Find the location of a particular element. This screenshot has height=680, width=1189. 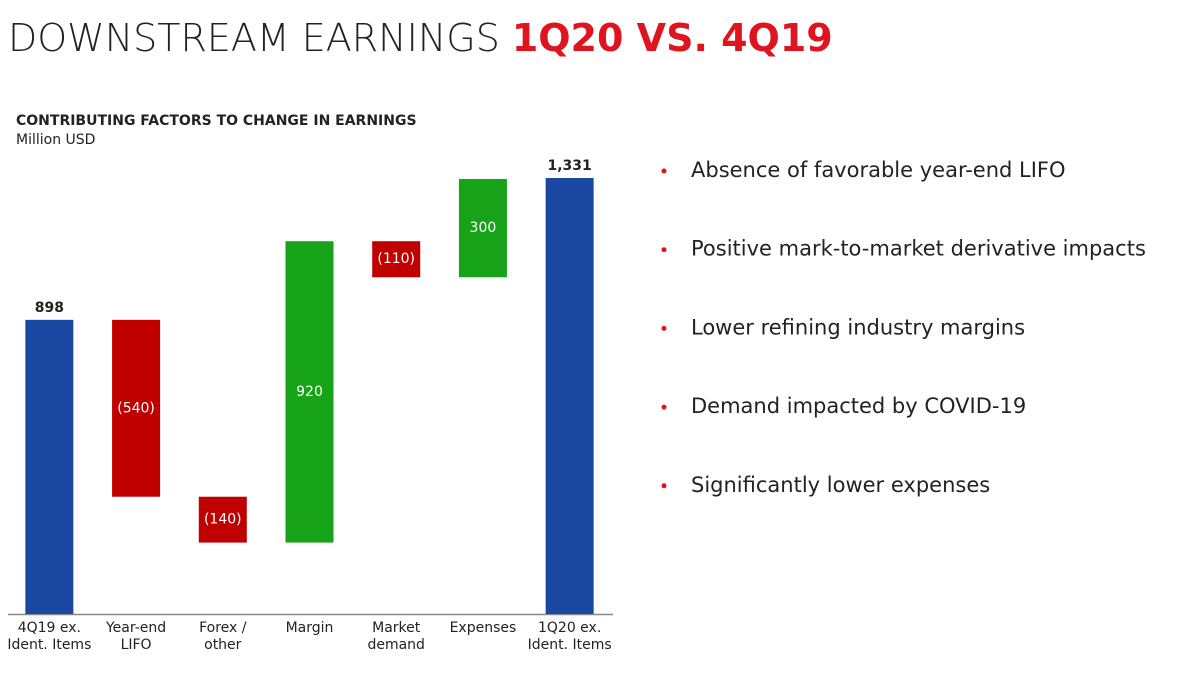

category-line: other is located at coordinates (223, 645).